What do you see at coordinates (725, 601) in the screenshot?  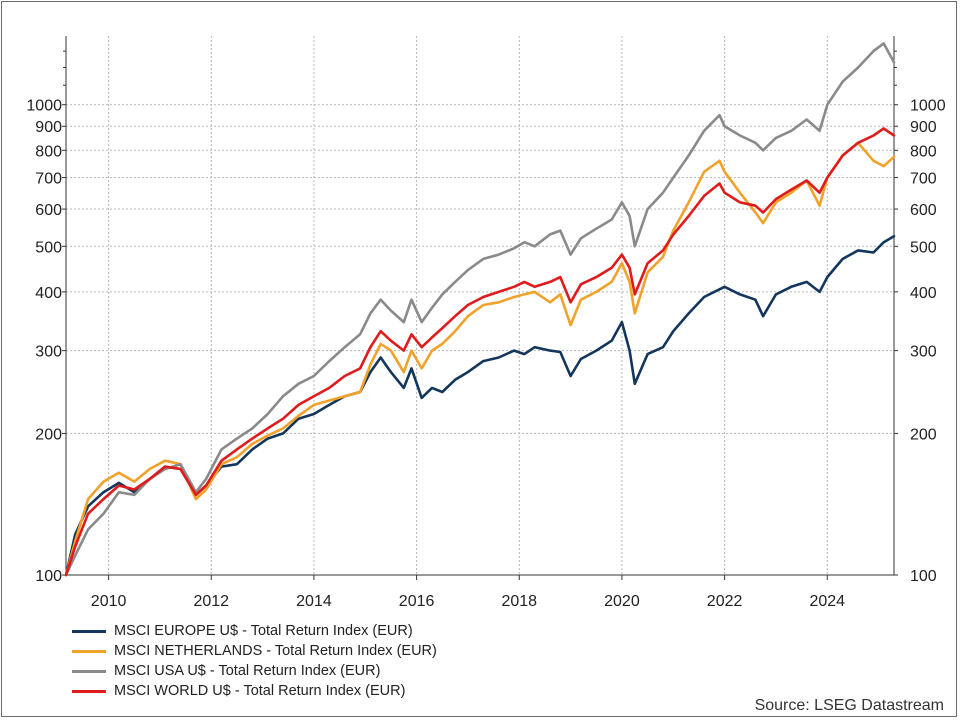 I see `x-tick-label: 2022` at bounding box center [725, 601].